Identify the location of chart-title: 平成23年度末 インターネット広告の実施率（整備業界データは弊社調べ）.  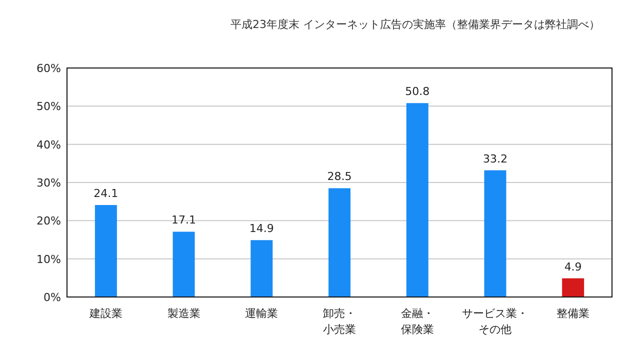
(415, 24).